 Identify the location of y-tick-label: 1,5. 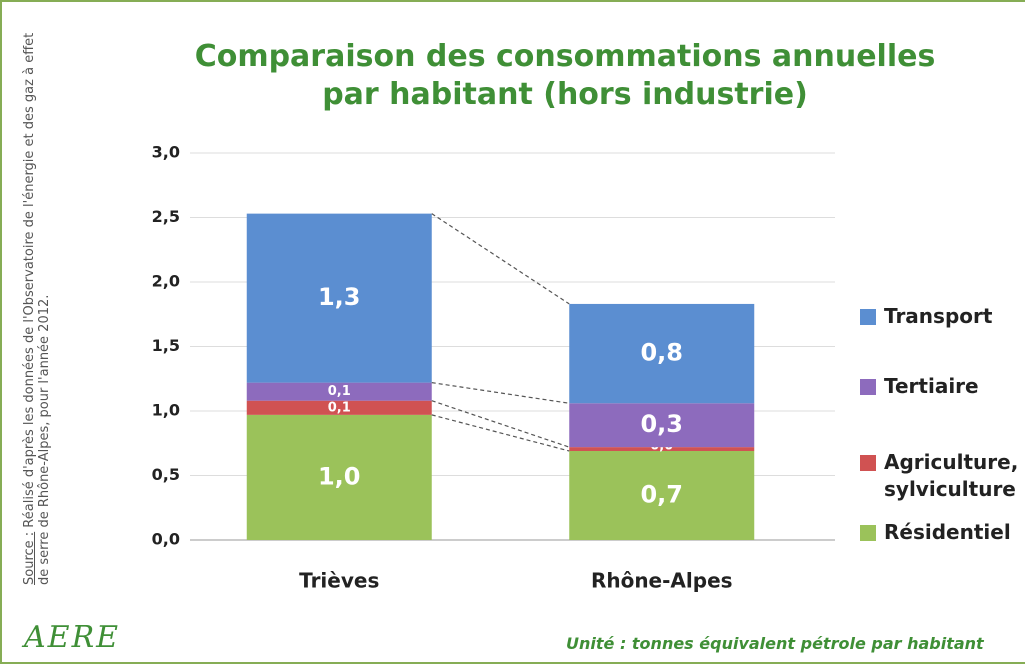
(166, 345).